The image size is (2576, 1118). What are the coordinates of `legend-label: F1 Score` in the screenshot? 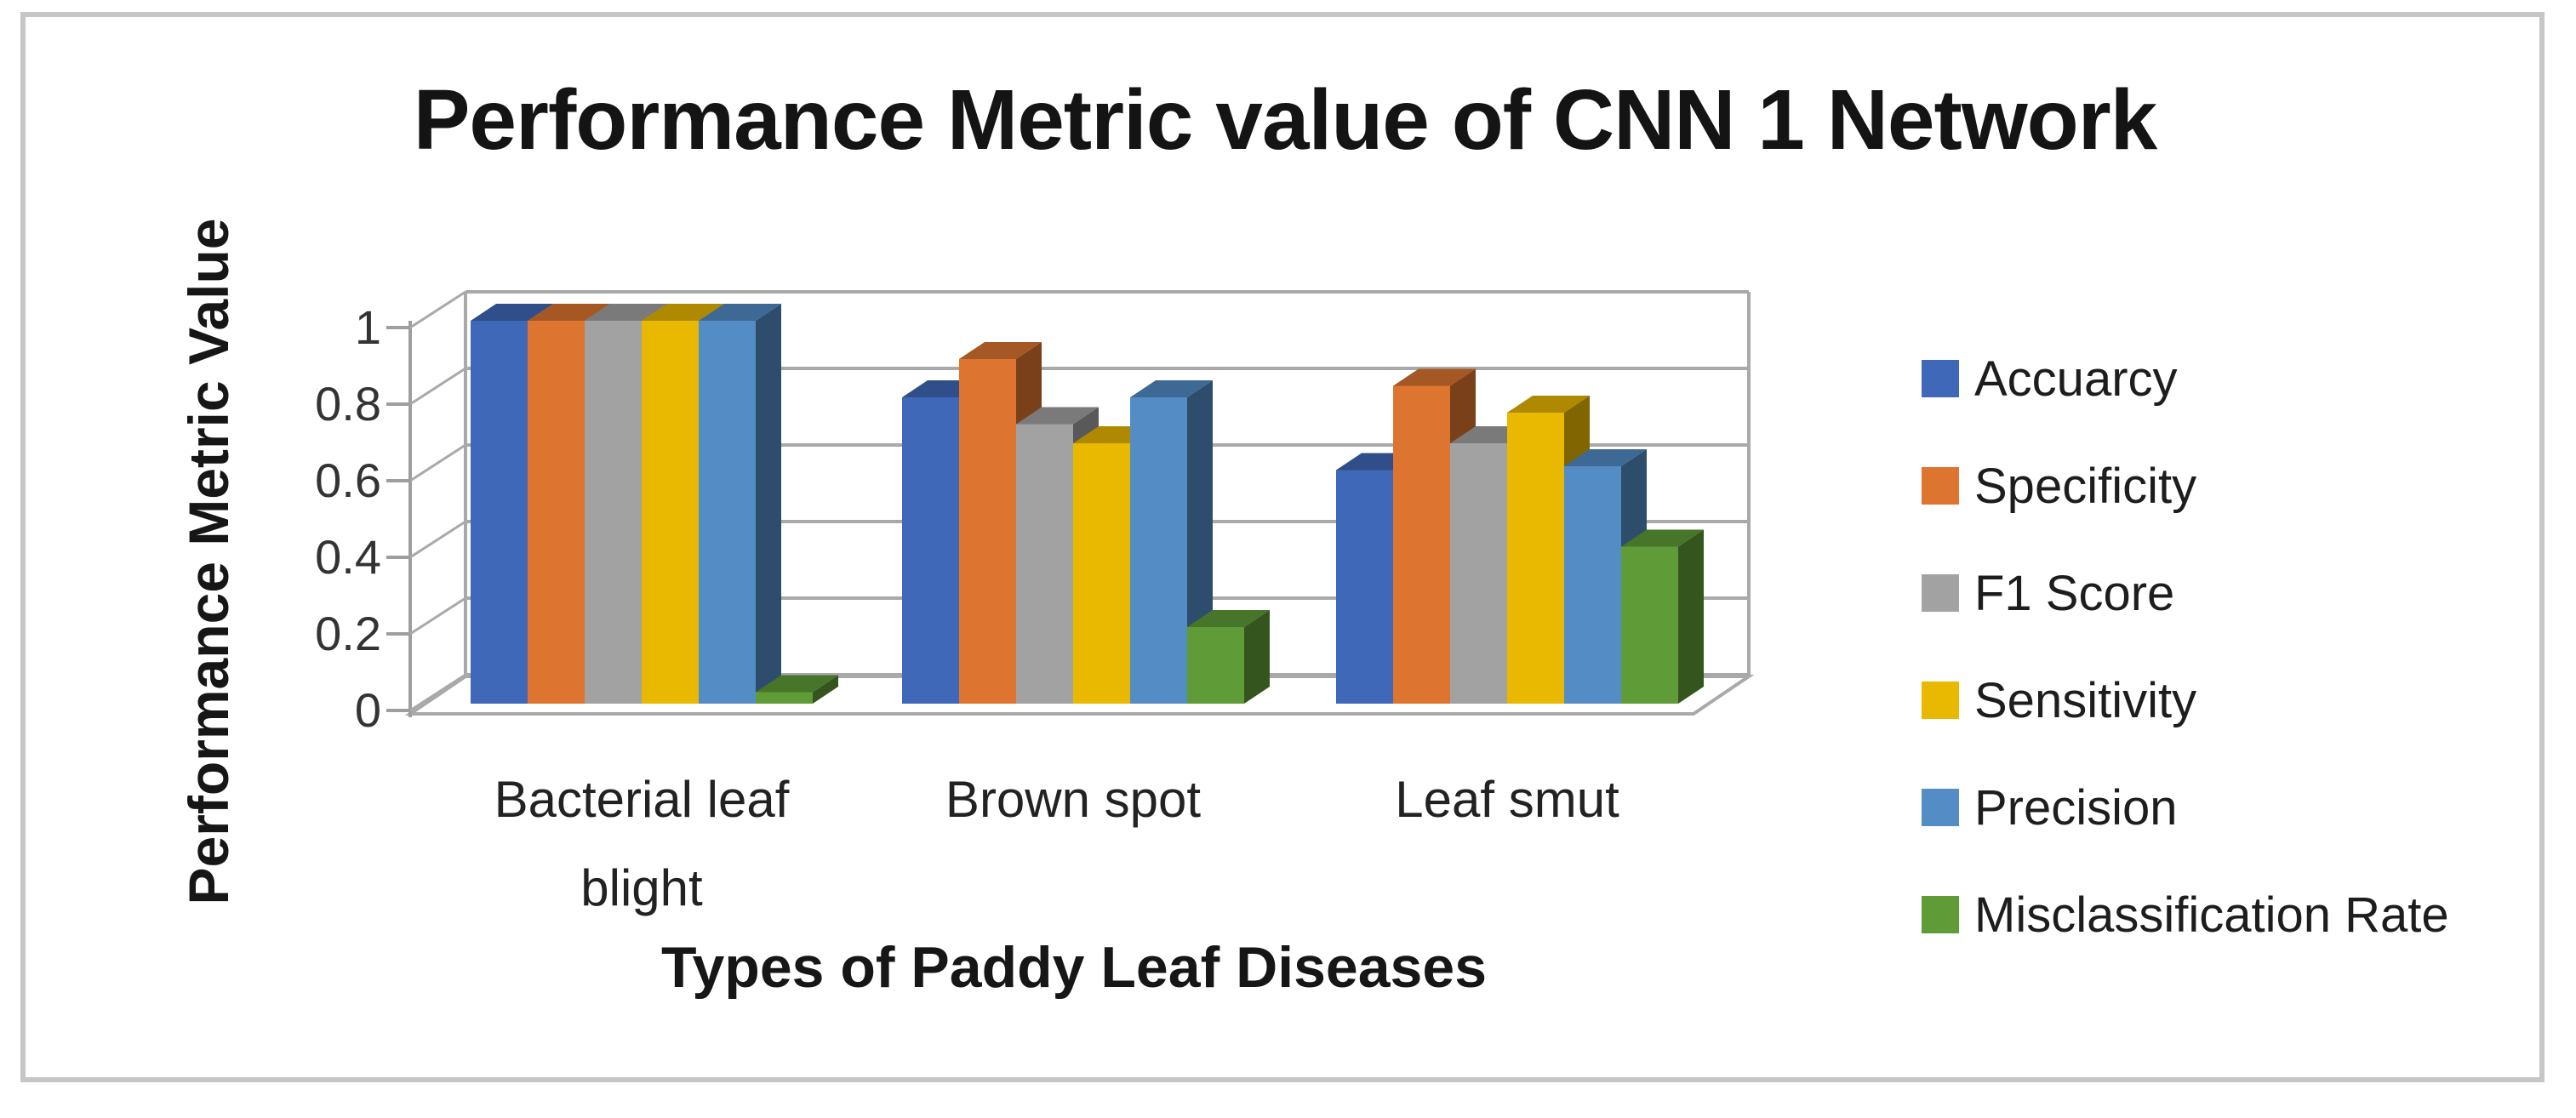 It's located at (2074, 593).